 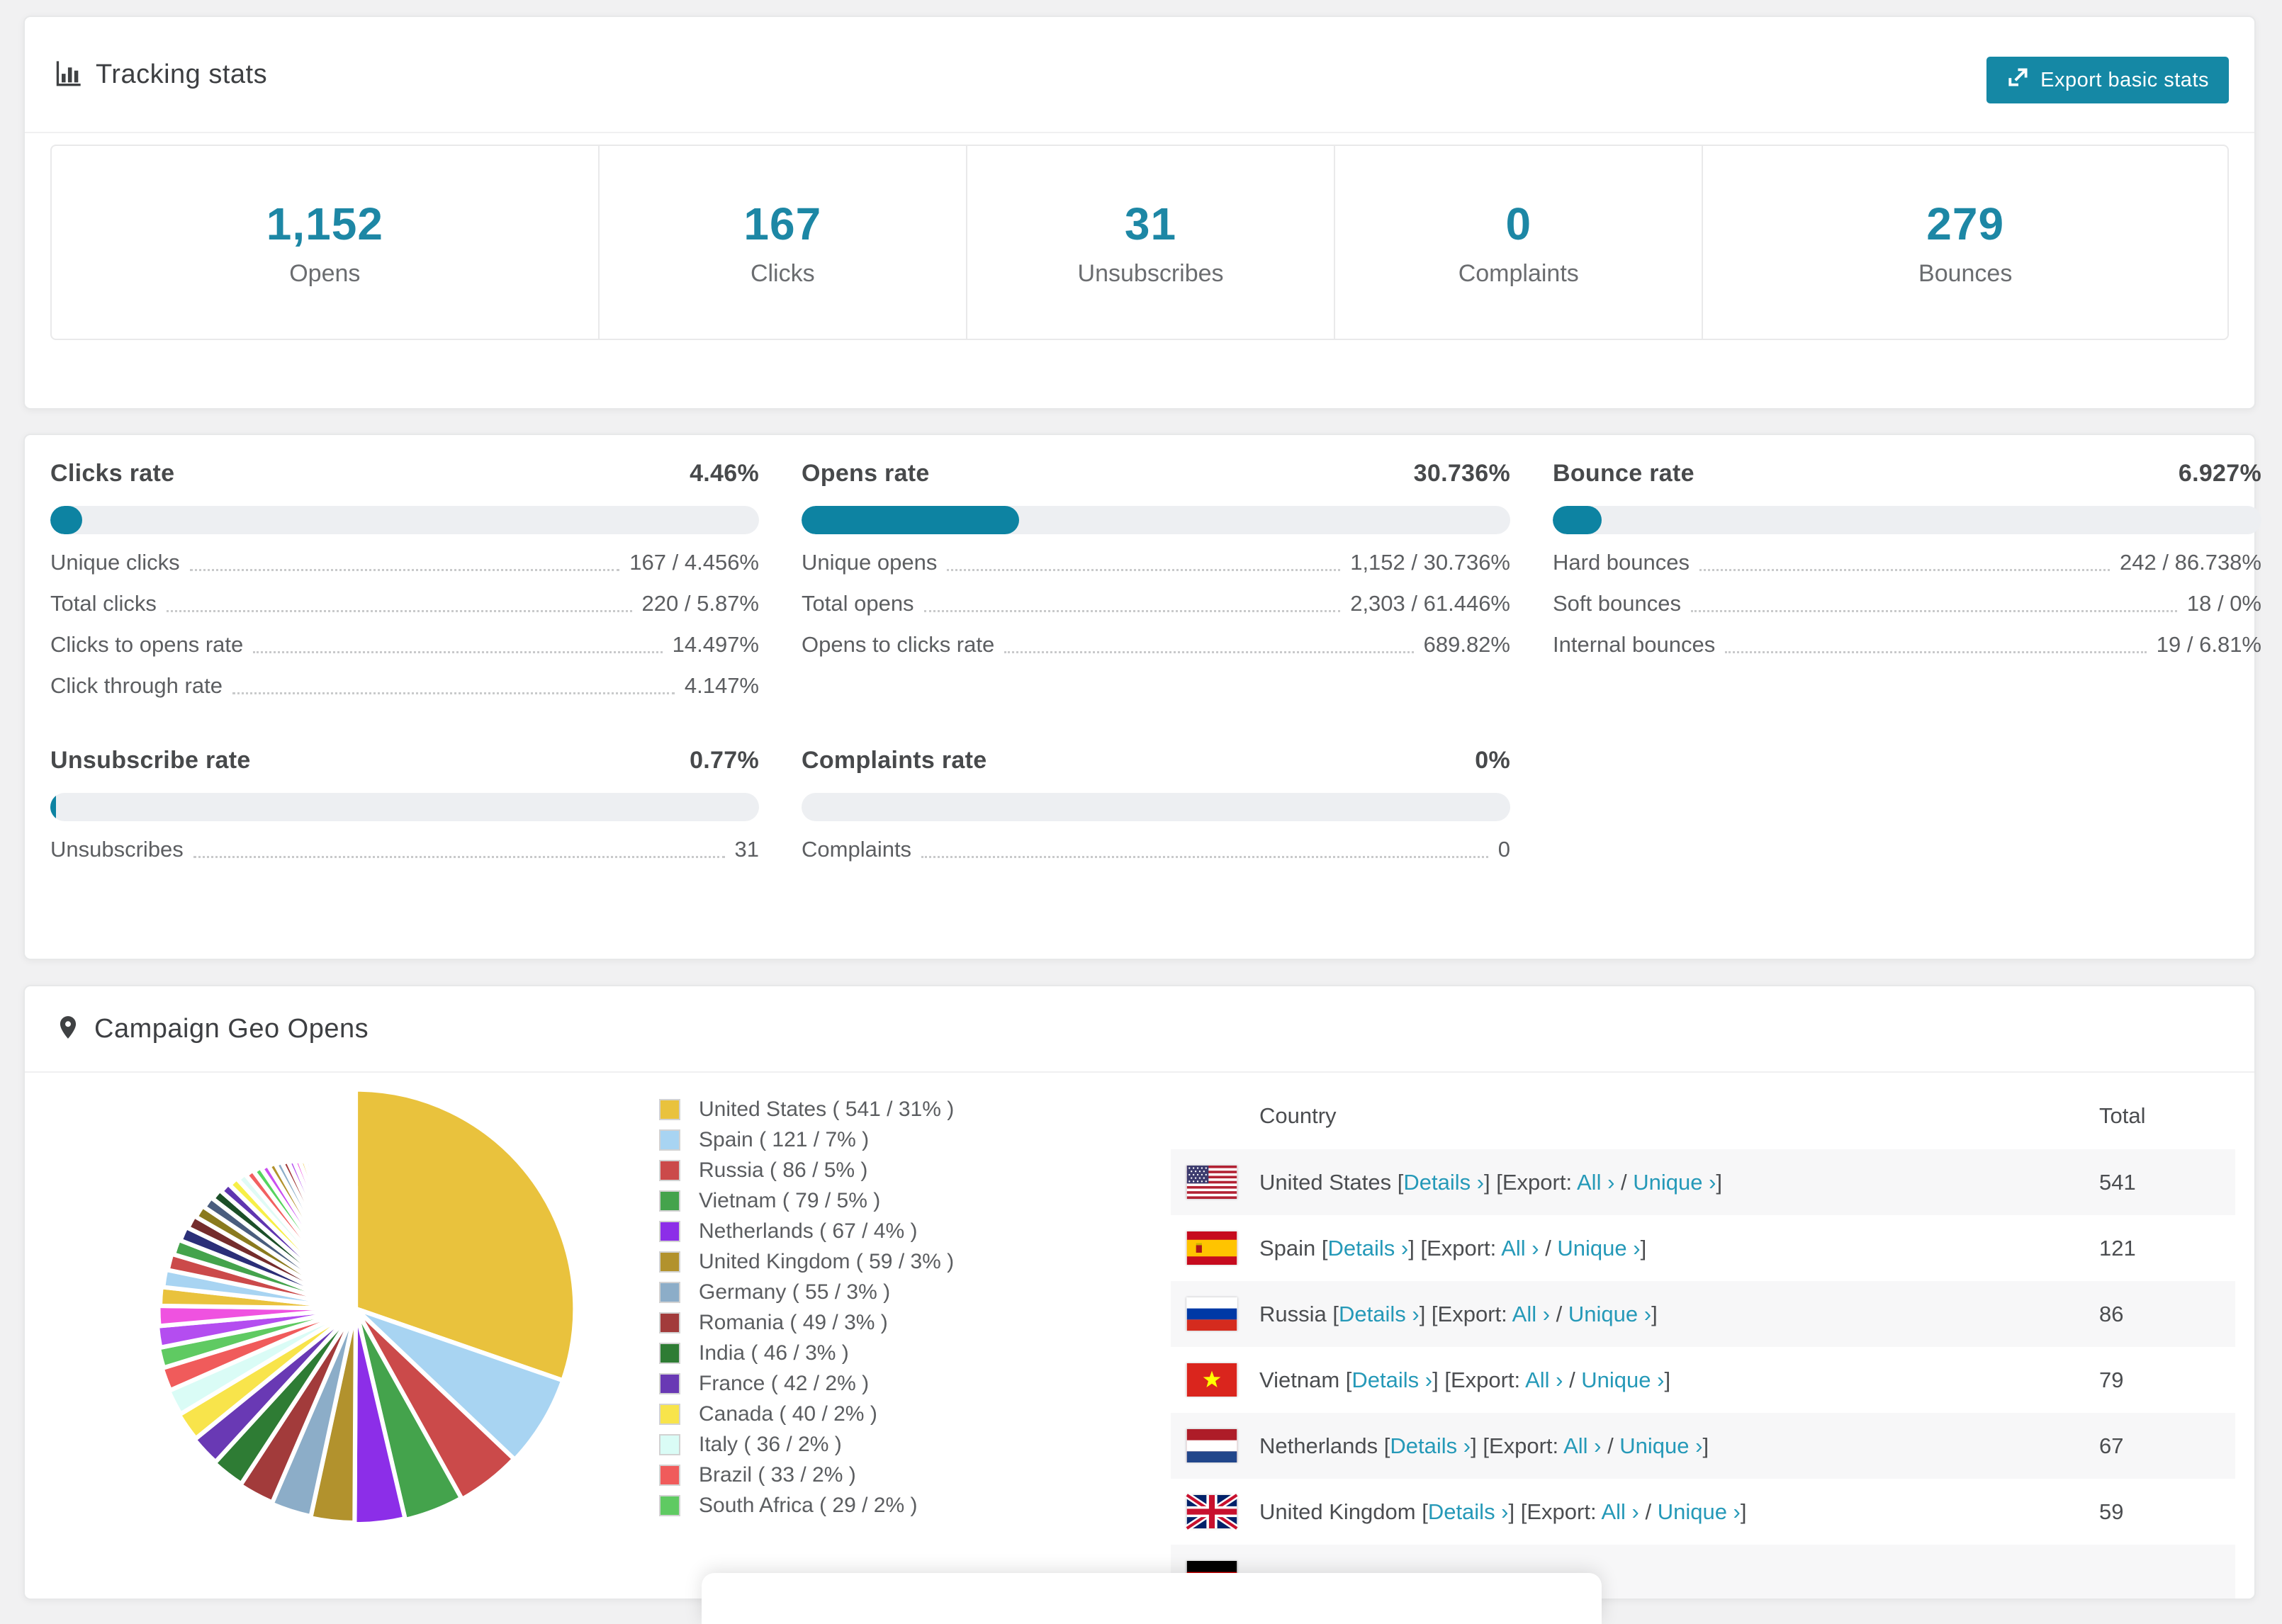 What do you see at coordinates (1462, 474) in the screenshot?
I see `rate-value: 30.736%` at bounding box center [1462, 474].